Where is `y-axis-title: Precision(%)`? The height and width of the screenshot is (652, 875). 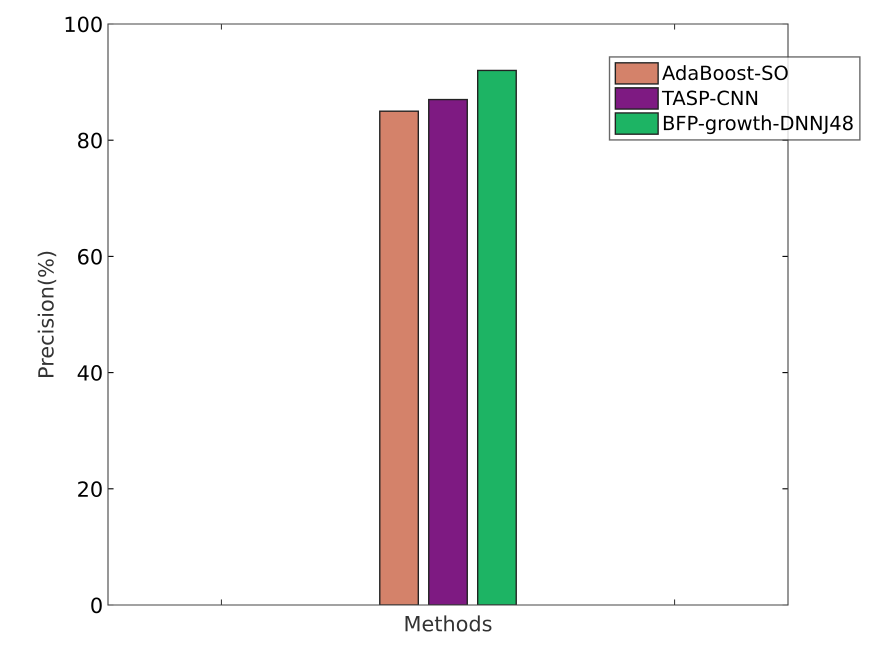
y-axis-title: Precision(%) is located at coordinates (47, 314).